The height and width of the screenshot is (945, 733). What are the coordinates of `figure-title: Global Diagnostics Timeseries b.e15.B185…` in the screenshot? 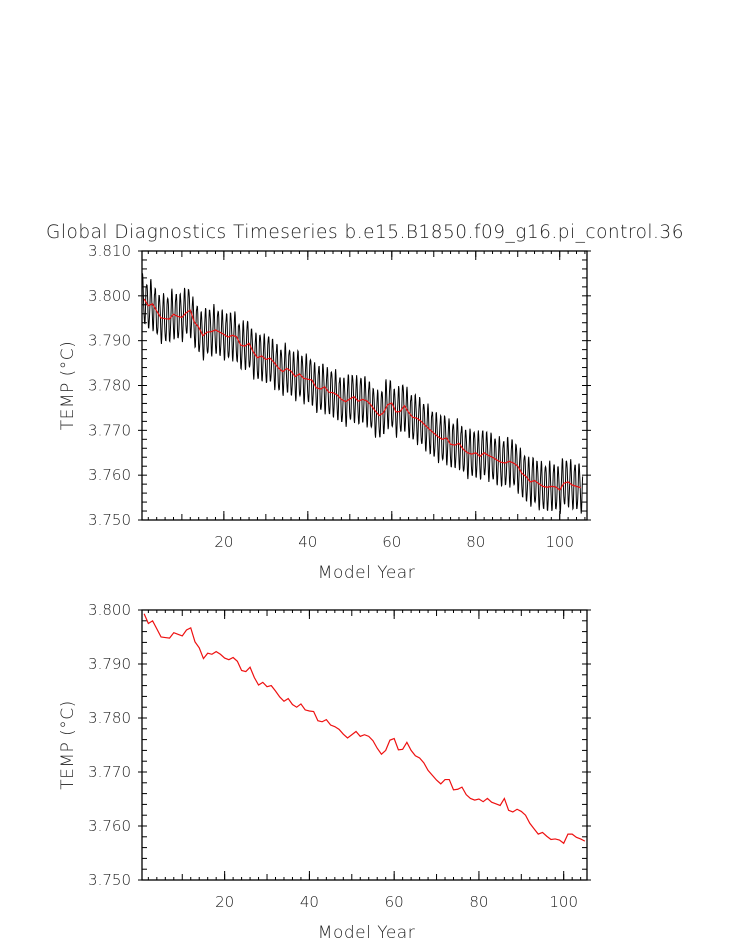 It's located at (365, 232).